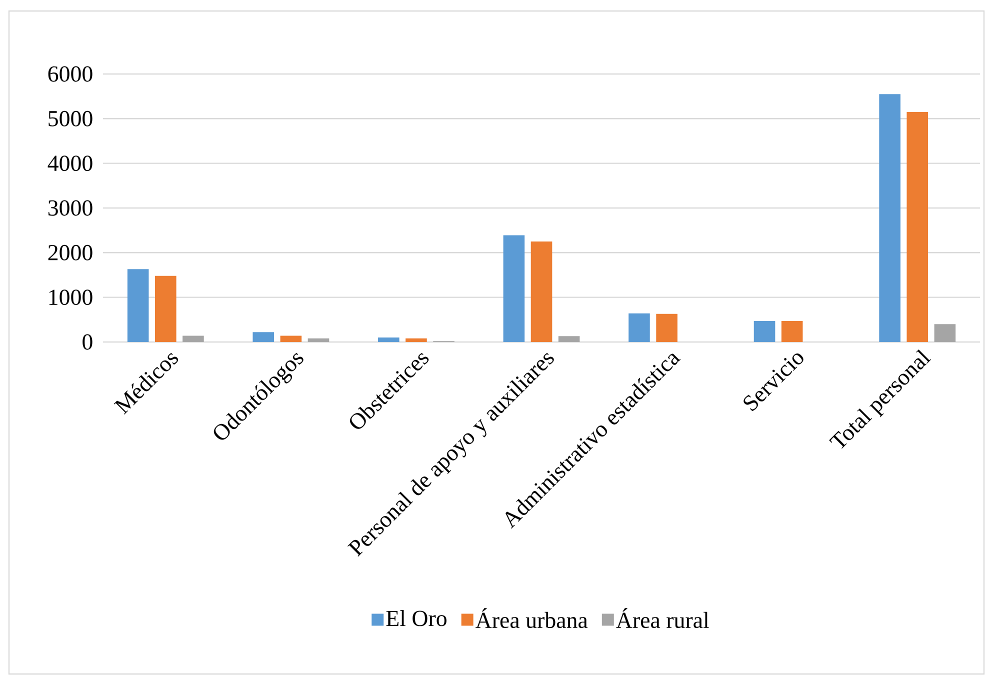  What do you see at coordinates (70, 252) in the screenshot?
I see `y-tick-label: 2000` at bounding box center [70, 252].